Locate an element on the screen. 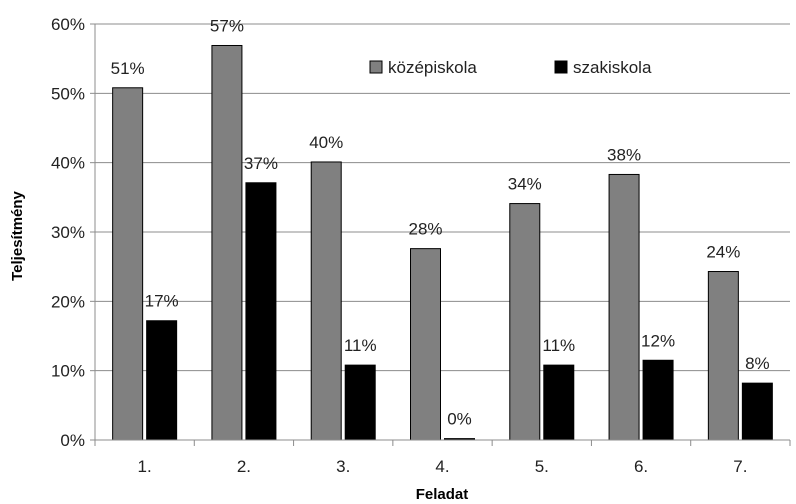  data-label: 37% is located at coordinates (261, 163).